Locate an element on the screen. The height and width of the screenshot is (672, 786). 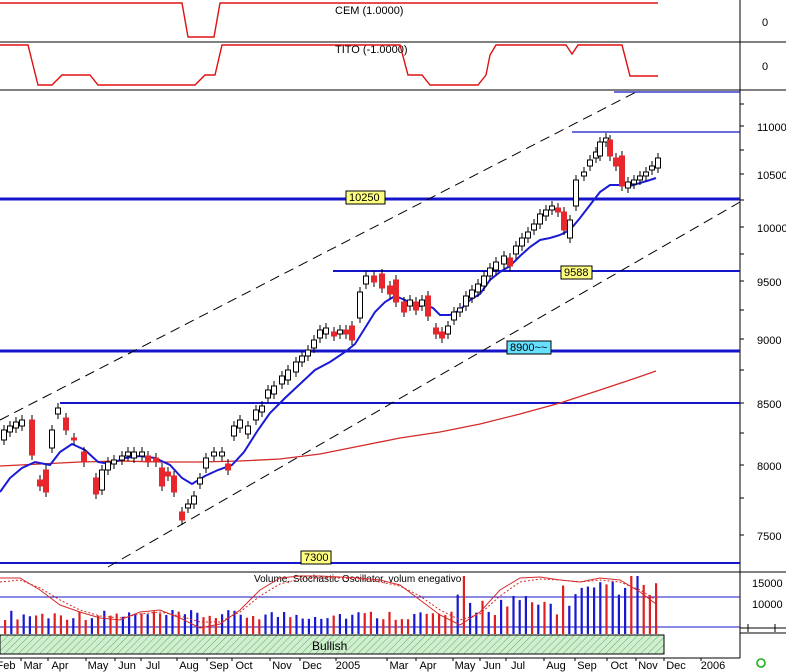
x-axis-label: Sep is located at coordinates (219, 666).